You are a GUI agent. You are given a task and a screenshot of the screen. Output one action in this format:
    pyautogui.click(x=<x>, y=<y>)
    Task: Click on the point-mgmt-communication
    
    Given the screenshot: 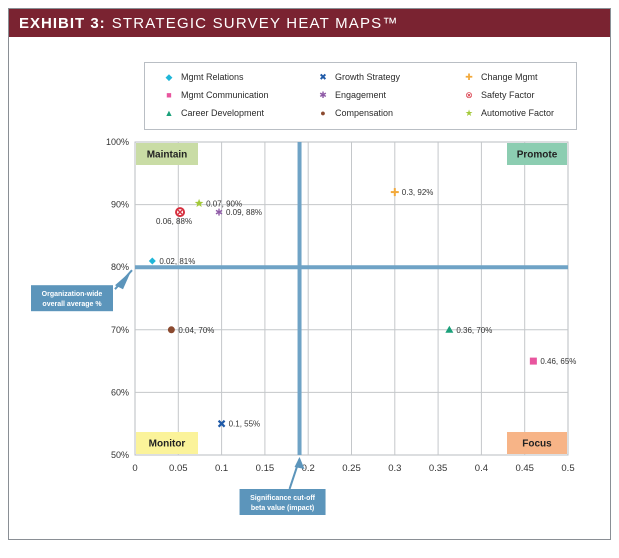 What is the action you would take?
    pyautogui.click(x=533, y=361)
    